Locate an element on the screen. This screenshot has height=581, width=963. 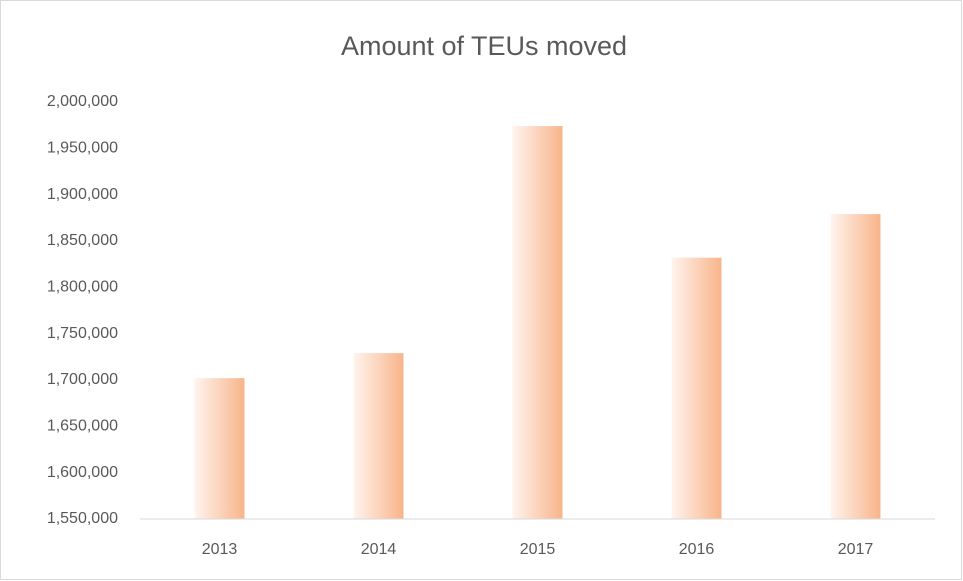
y-tick-label: 1,650,000 is located at coordinates (82, 426).